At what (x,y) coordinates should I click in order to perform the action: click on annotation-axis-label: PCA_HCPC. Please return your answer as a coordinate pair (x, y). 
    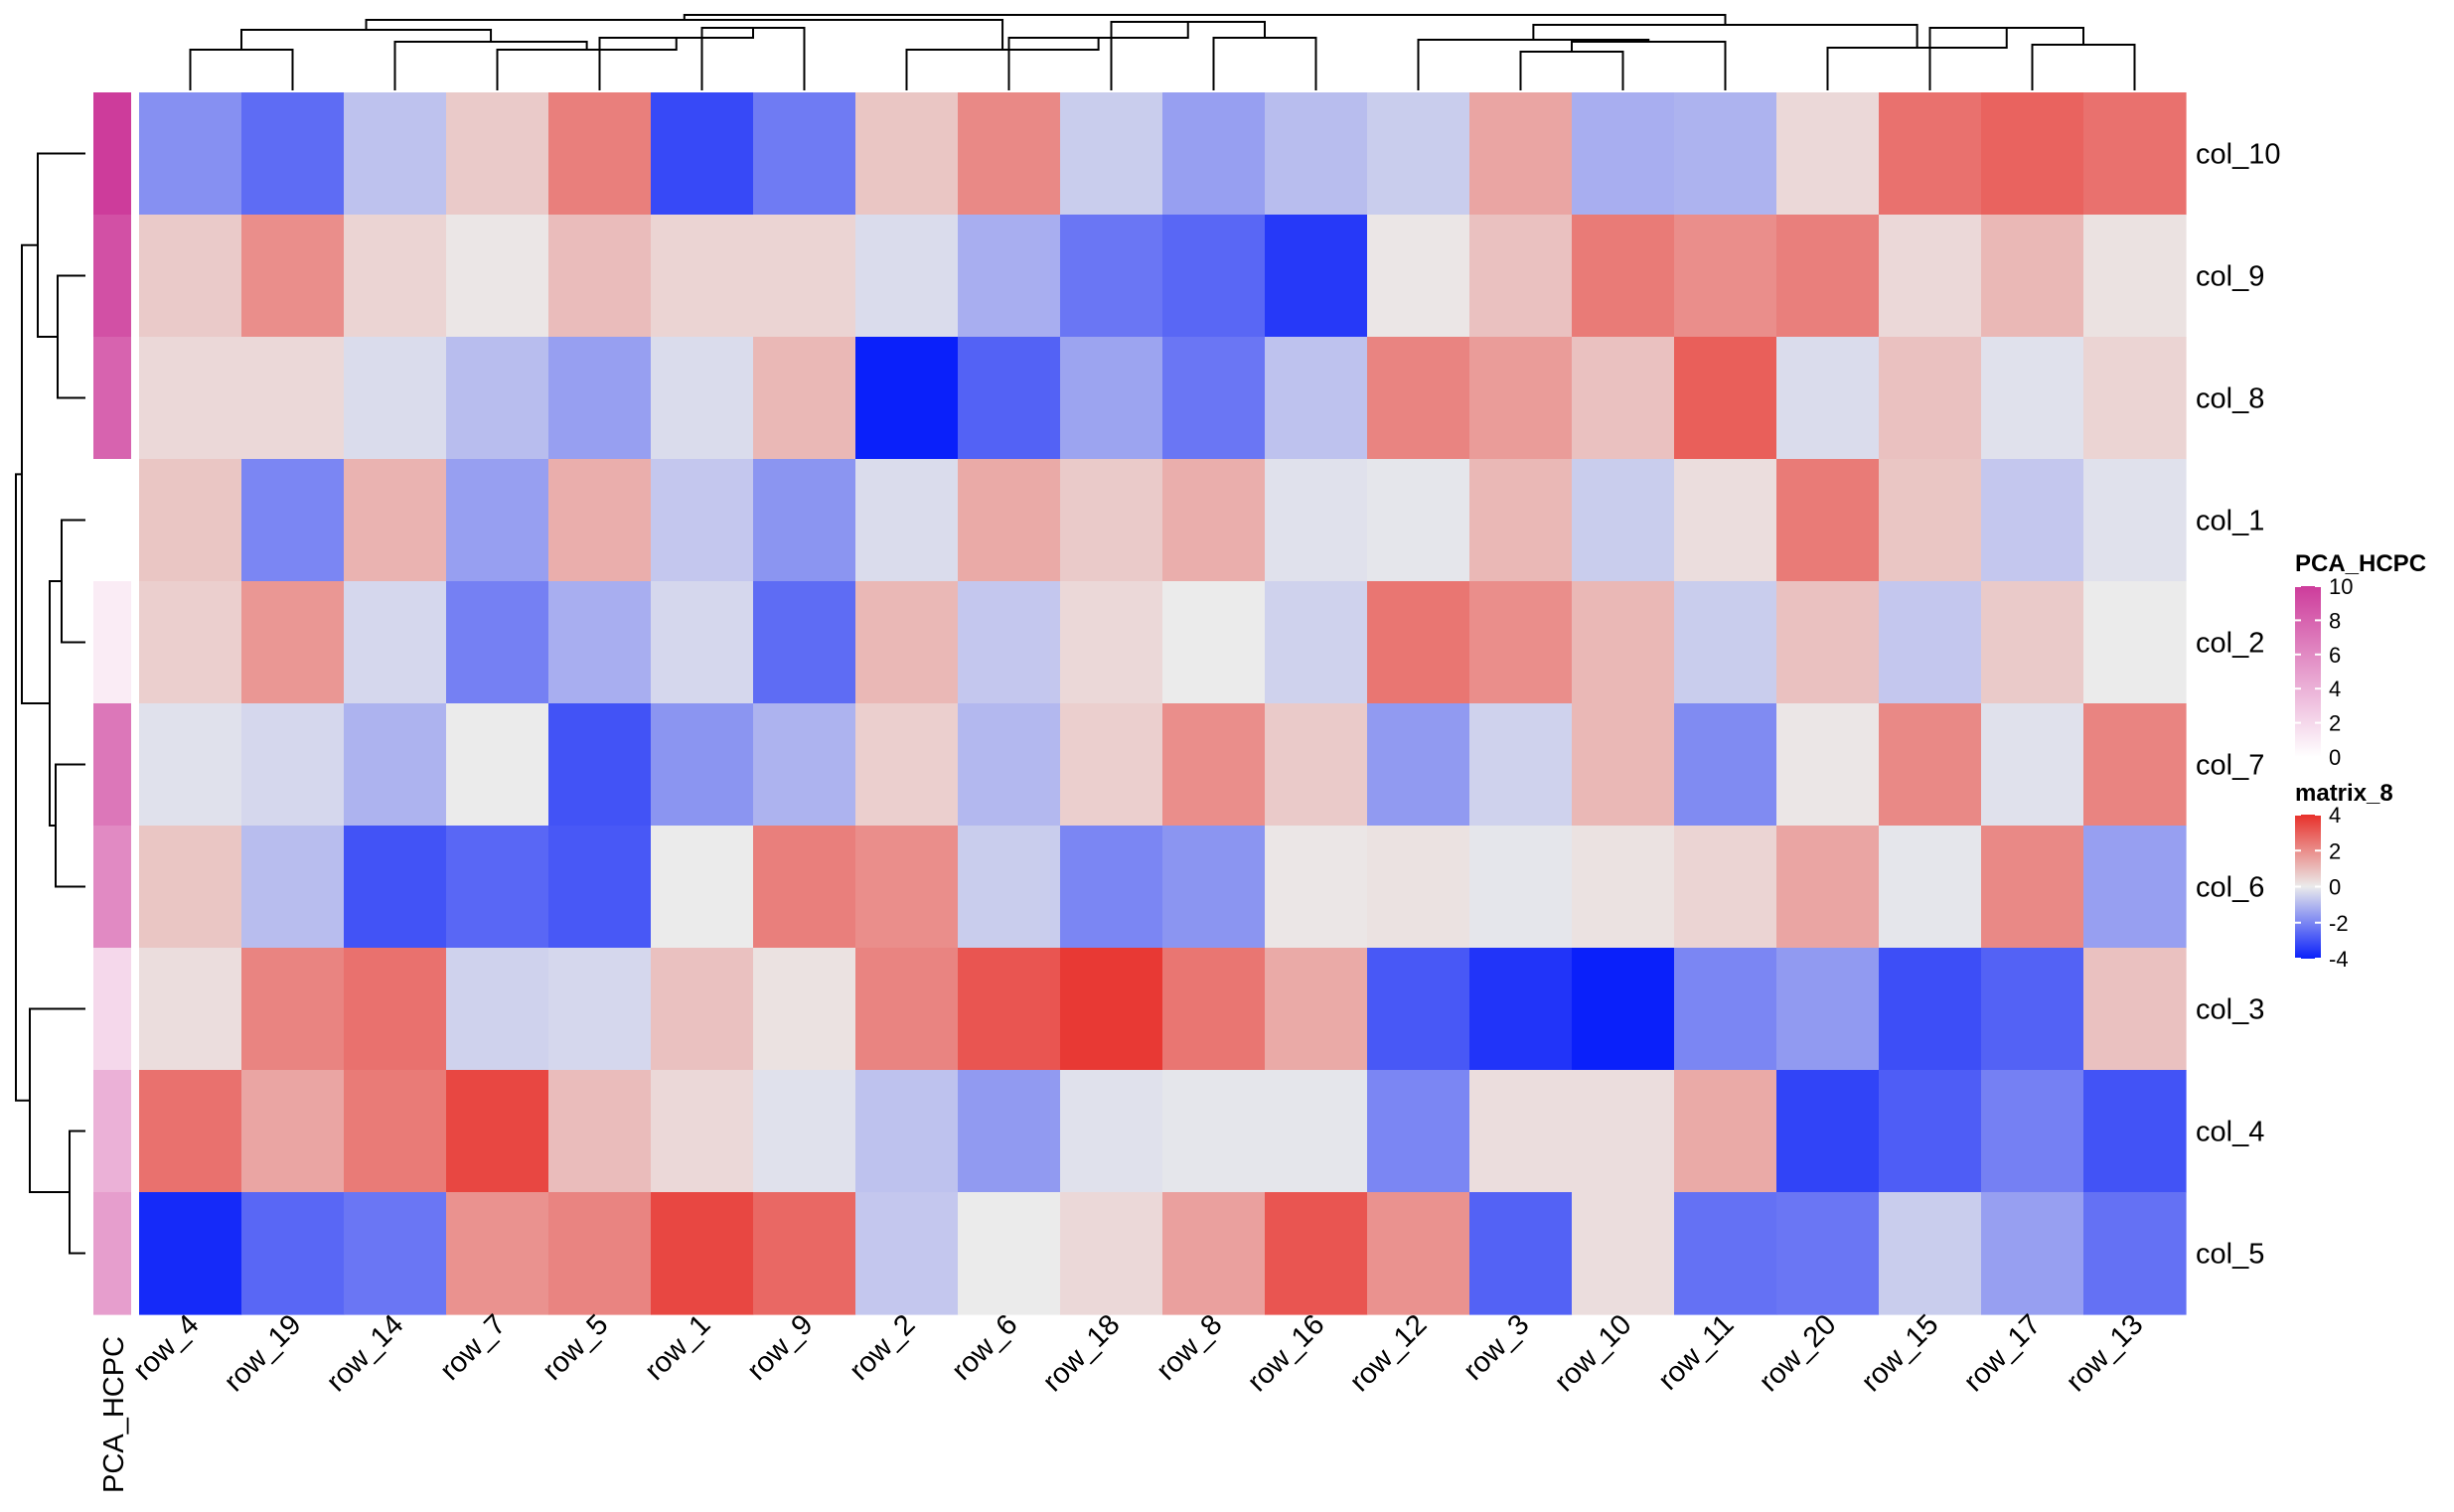
    Looking at the image, I should click on (114, 1414).